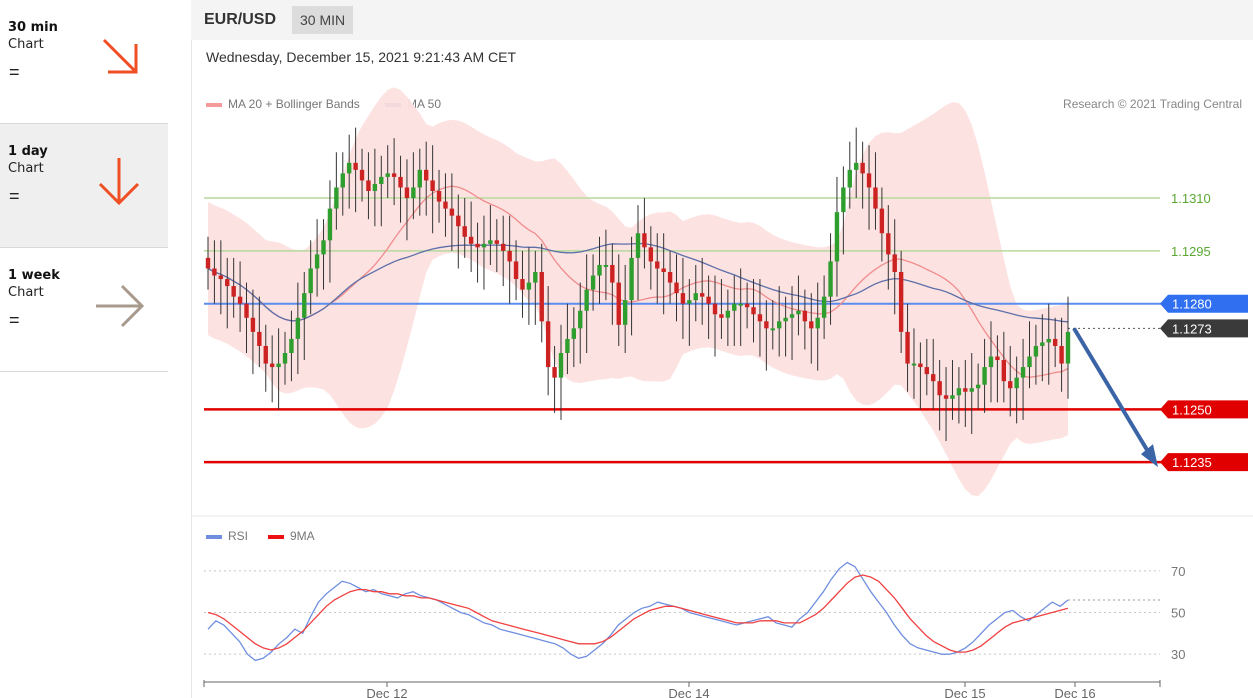 The image size is (1253, 698). Describe the element at coordinates (214, 104) in the screenshot. I see `legend-swatch` at that location.